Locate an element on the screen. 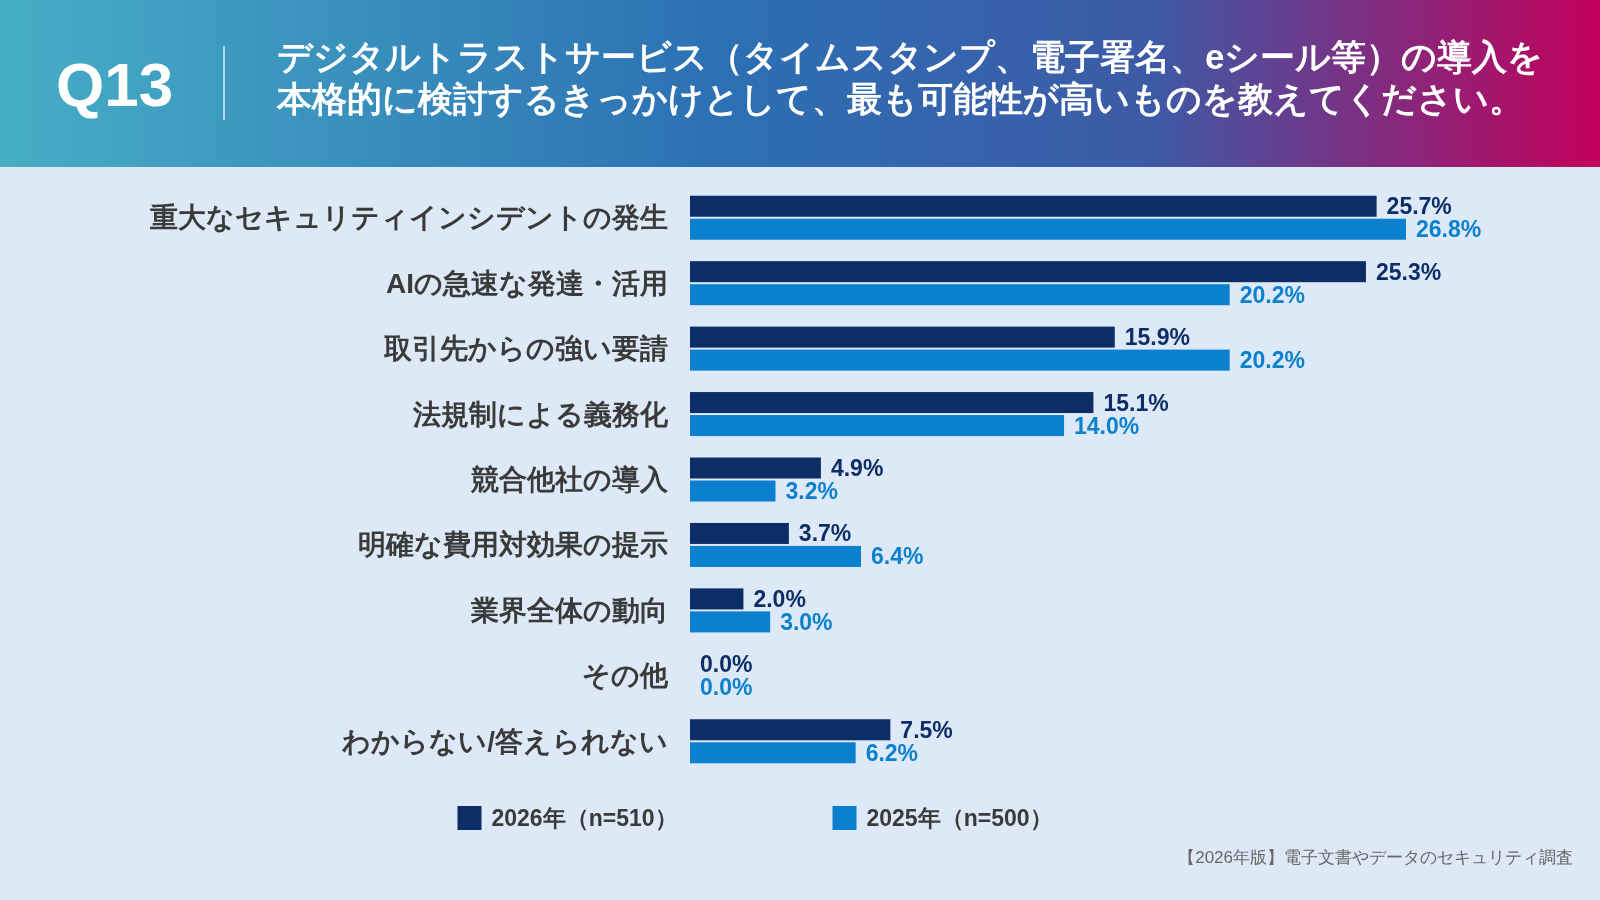  data-label: 25.3% is located at coordinates (1408, 271).